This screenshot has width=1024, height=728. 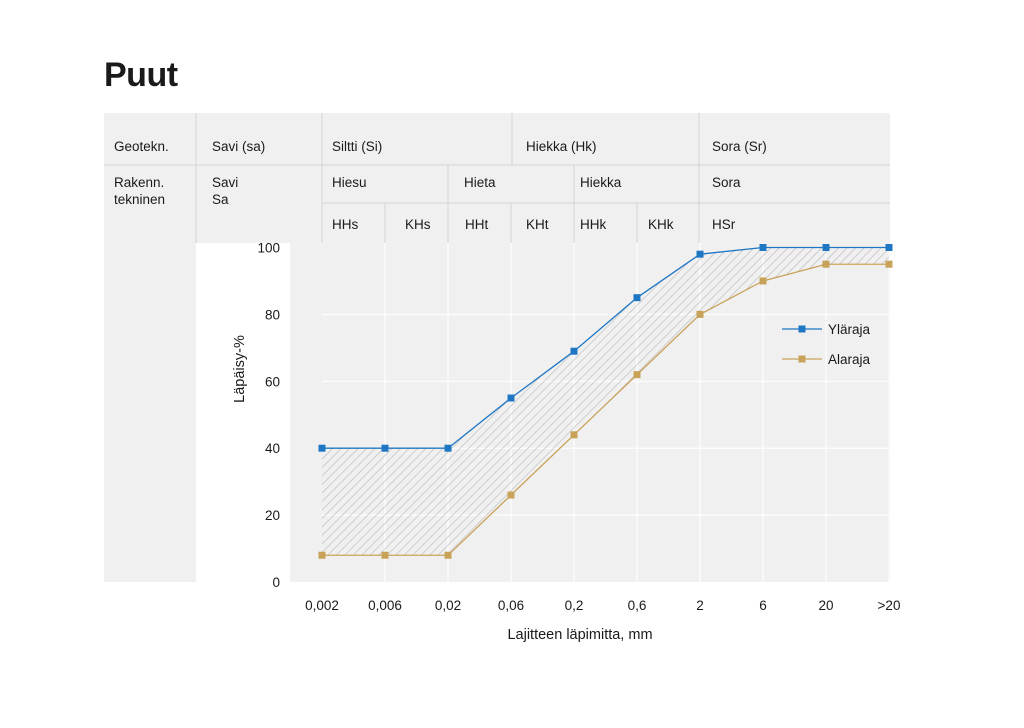 I want to click on sub-khk: KHk, so click(x=661, y=224).